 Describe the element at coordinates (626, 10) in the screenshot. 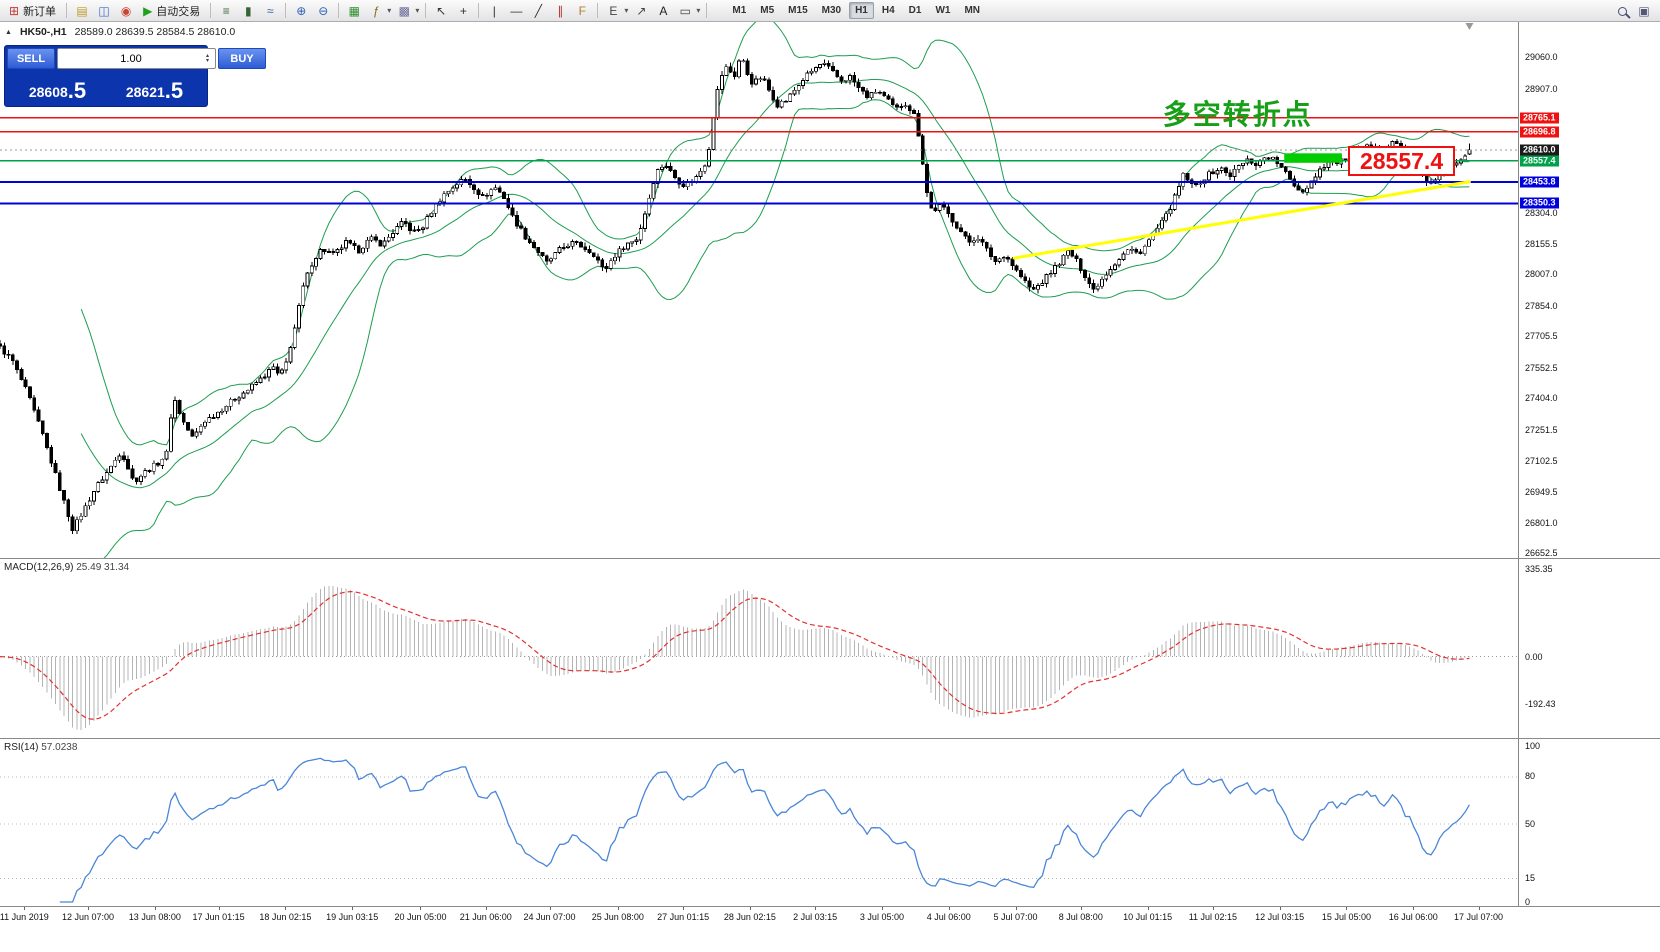

I see `shapes-caret-icon: ▾` at that location.